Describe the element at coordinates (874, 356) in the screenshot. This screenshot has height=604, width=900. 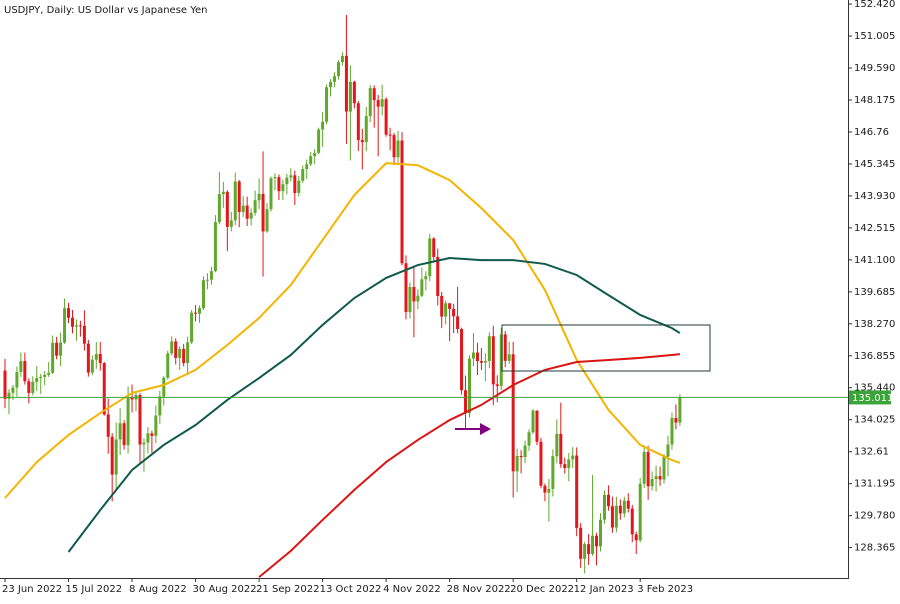
I see `y-tick-label: 136.855` at that location.